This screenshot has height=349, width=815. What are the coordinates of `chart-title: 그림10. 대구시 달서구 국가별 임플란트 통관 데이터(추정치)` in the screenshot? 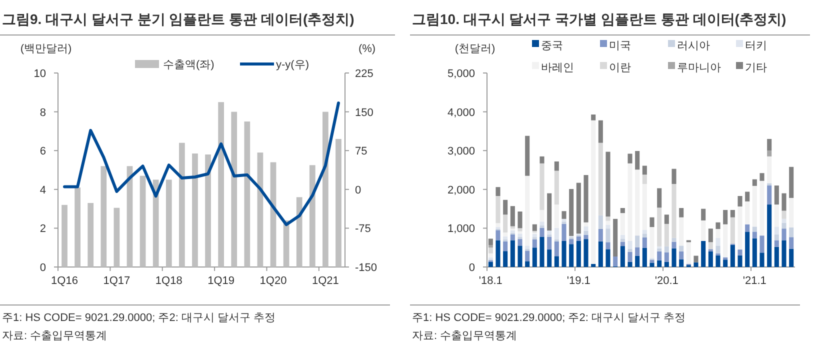 It's located at (599, 19).